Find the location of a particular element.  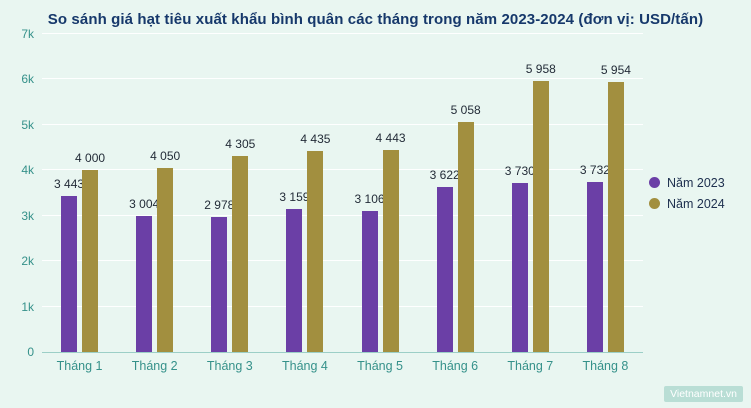

bar-value-label: 5 954 is located at coordinates (615, 69).